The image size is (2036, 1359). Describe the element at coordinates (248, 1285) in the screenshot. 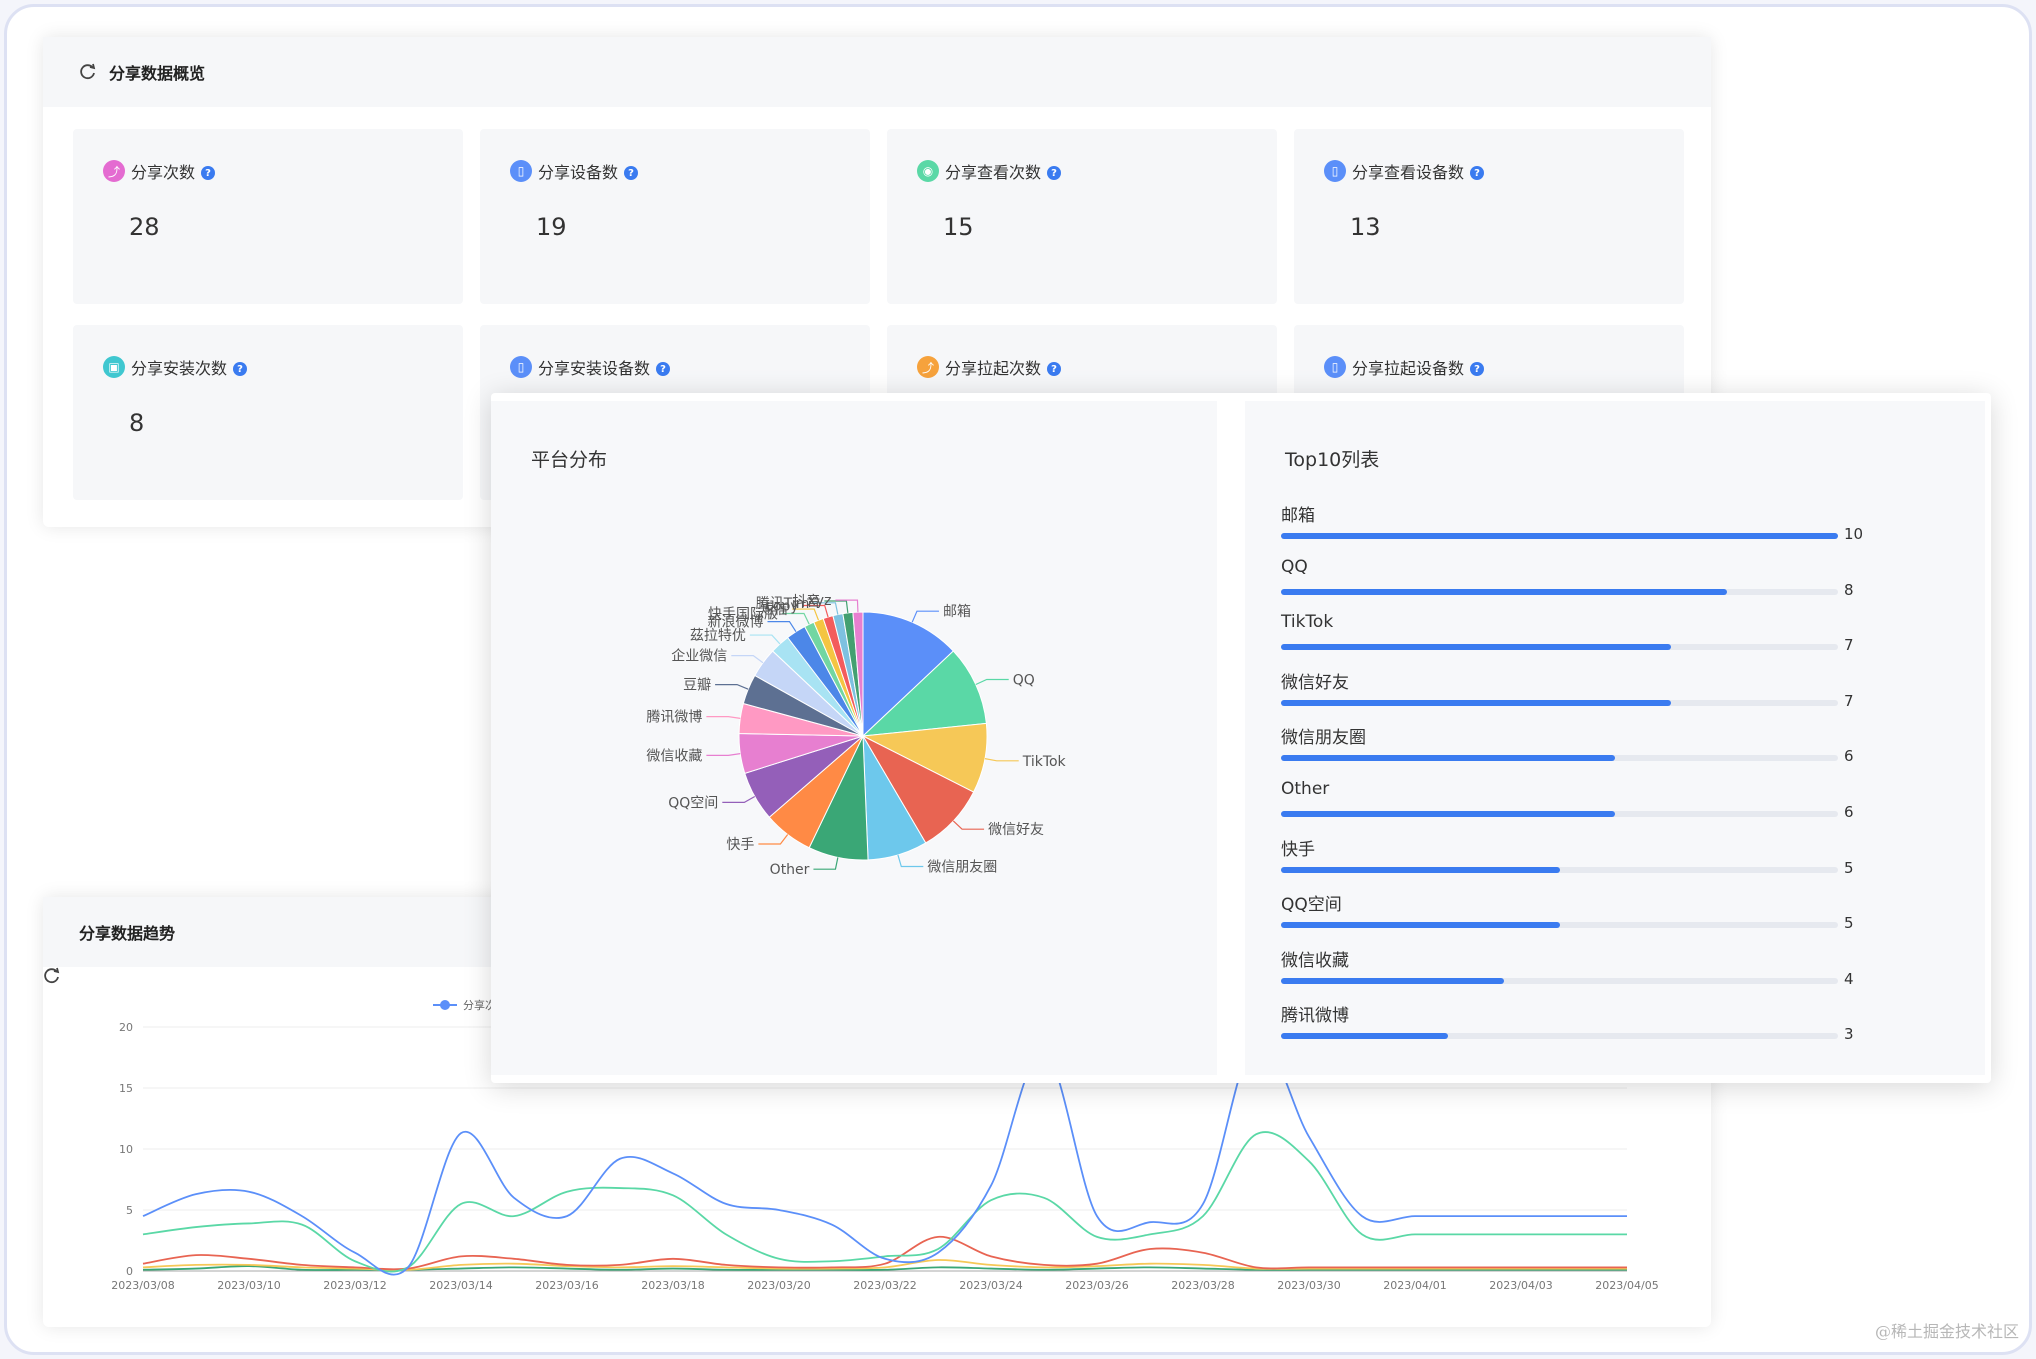

I see `x-tick-label: 2023/03/10` at that location.